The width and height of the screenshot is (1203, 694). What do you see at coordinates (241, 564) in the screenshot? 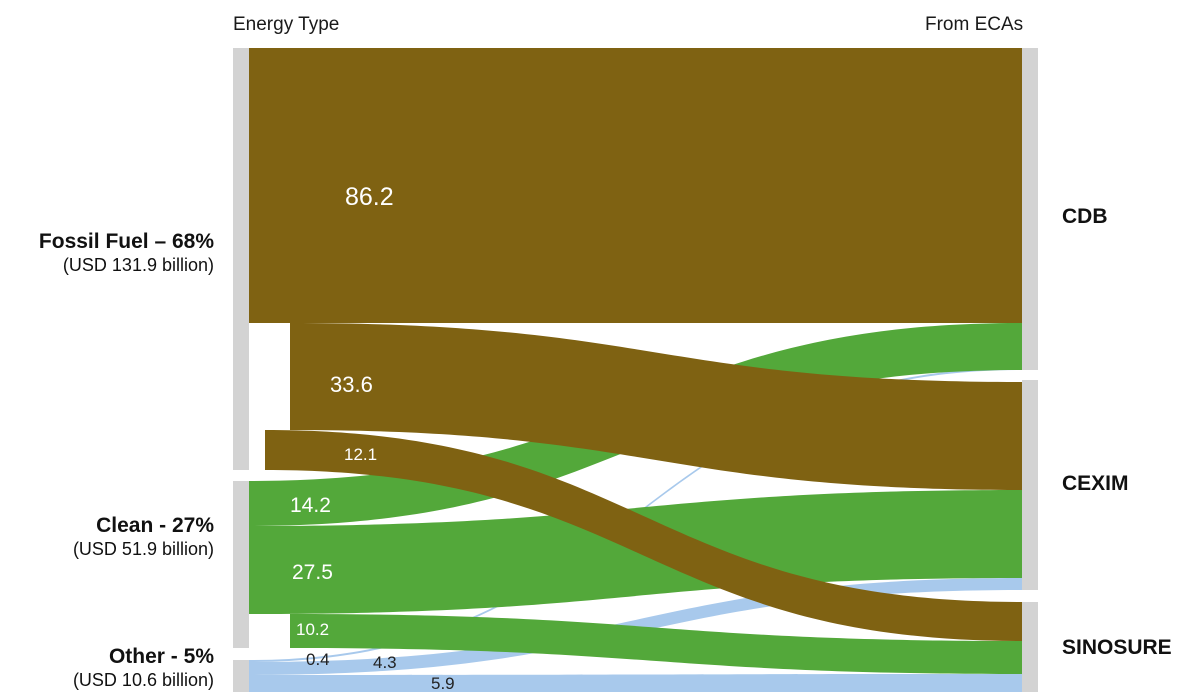
I see `source-bar-clean` at bounding box center [241, 564].